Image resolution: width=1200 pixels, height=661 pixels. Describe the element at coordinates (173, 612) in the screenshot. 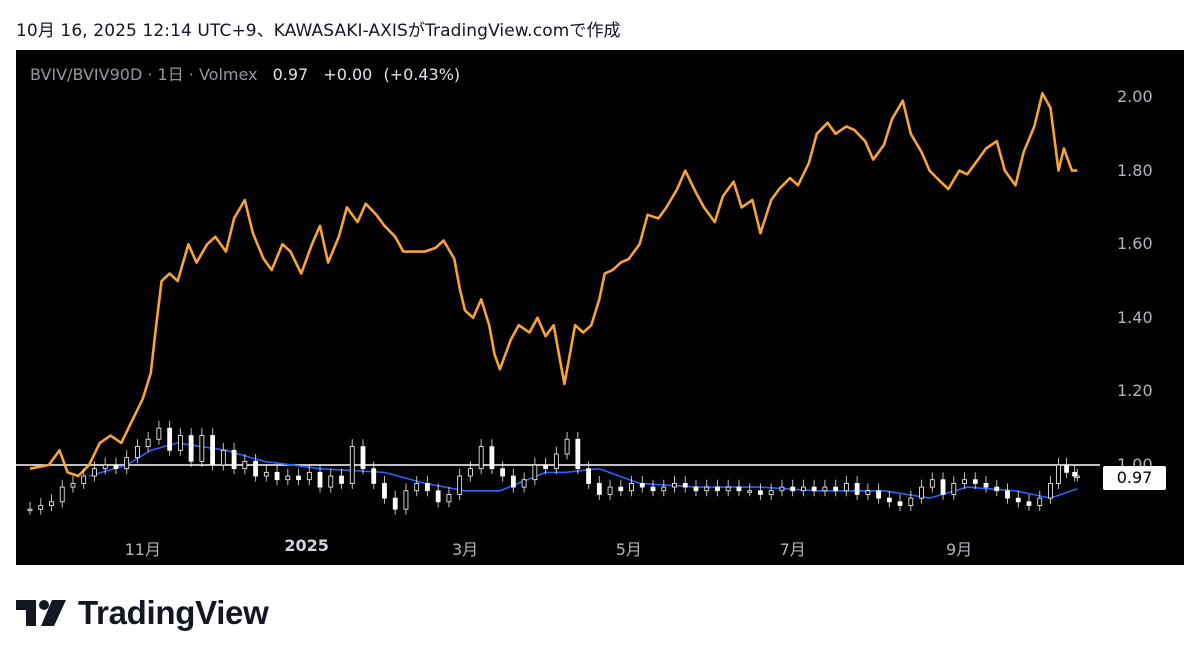

I see `brand-name: TradingView` at that location.